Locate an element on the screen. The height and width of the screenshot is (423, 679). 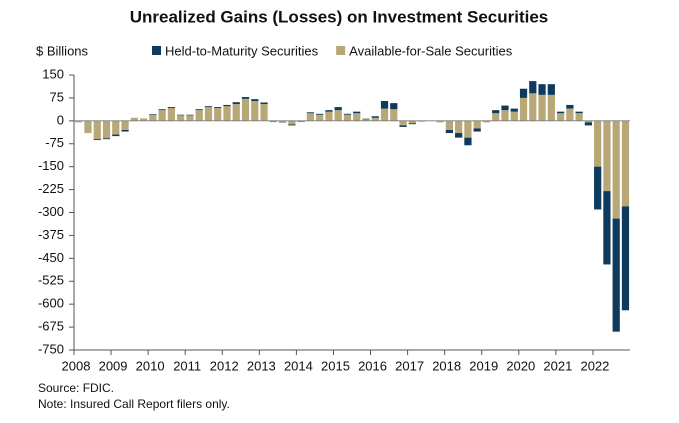
x-tick-label: 2018 is located at coordinates (446, 365).